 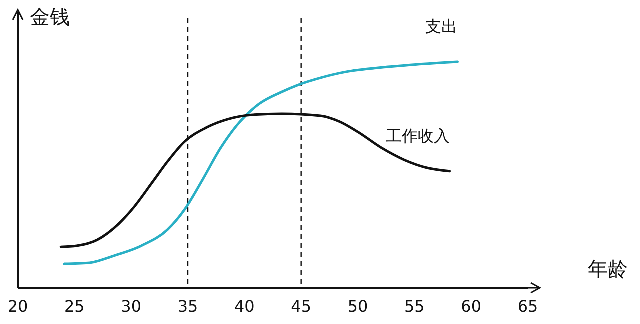 What do you see at coordinates (442, 26) in the screenshot?
I see `series-label: 支出` at bounding box center [442, 26].